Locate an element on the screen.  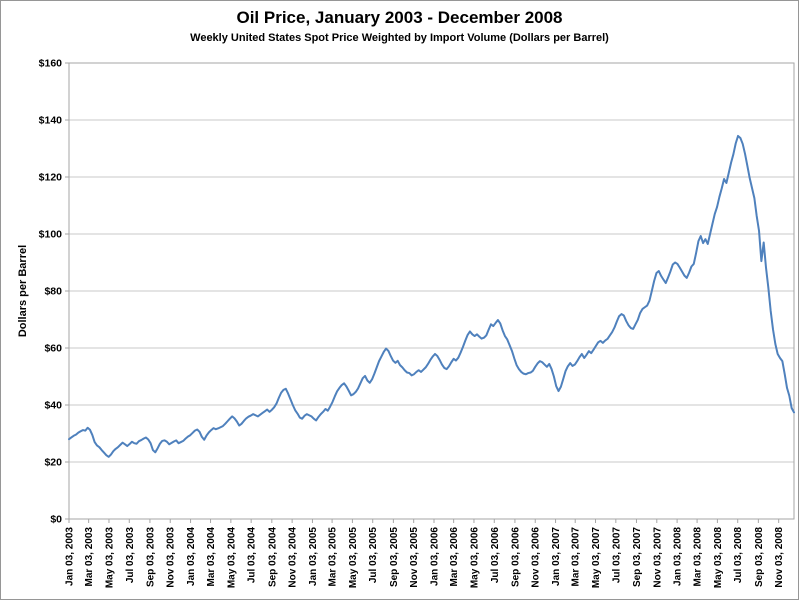
y-tick-label: $60 is located at coordinates (53, 349).